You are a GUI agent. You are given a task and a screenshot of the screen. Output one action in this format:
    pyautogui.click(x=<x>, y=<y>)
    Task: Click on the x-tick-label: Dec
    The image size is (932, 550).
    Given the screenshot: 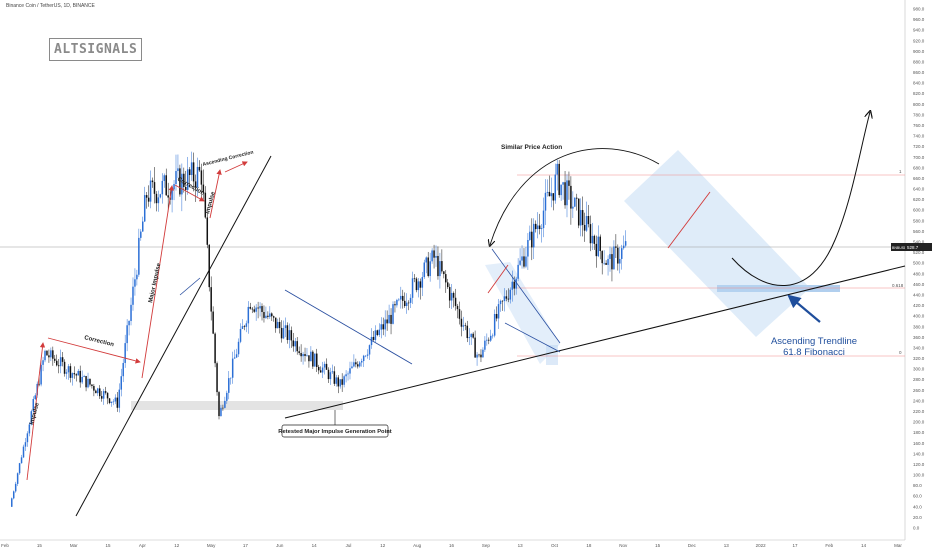 What is the action you would take?
    pyautogui.click(x=692, y=545)
    